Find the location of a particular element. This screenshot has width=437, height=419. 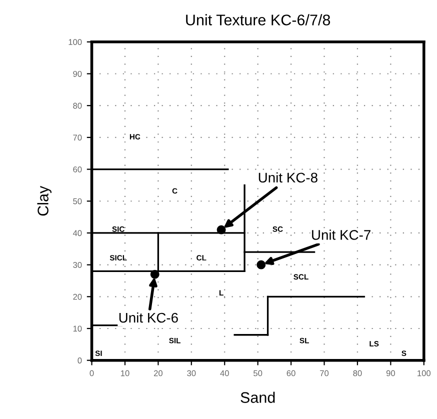

y-tick-label: 0 is located at coordinates (80, 361).